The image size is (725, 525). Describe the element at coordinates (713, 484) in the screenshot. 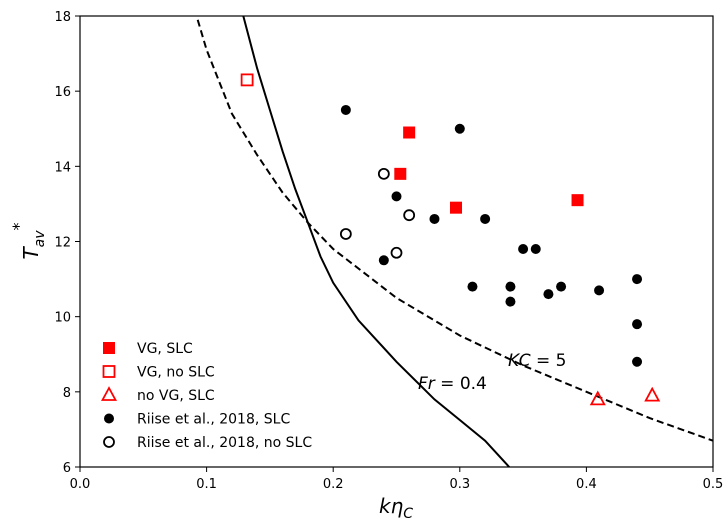

I see `x-tick-label-5: 0.5` at that location.